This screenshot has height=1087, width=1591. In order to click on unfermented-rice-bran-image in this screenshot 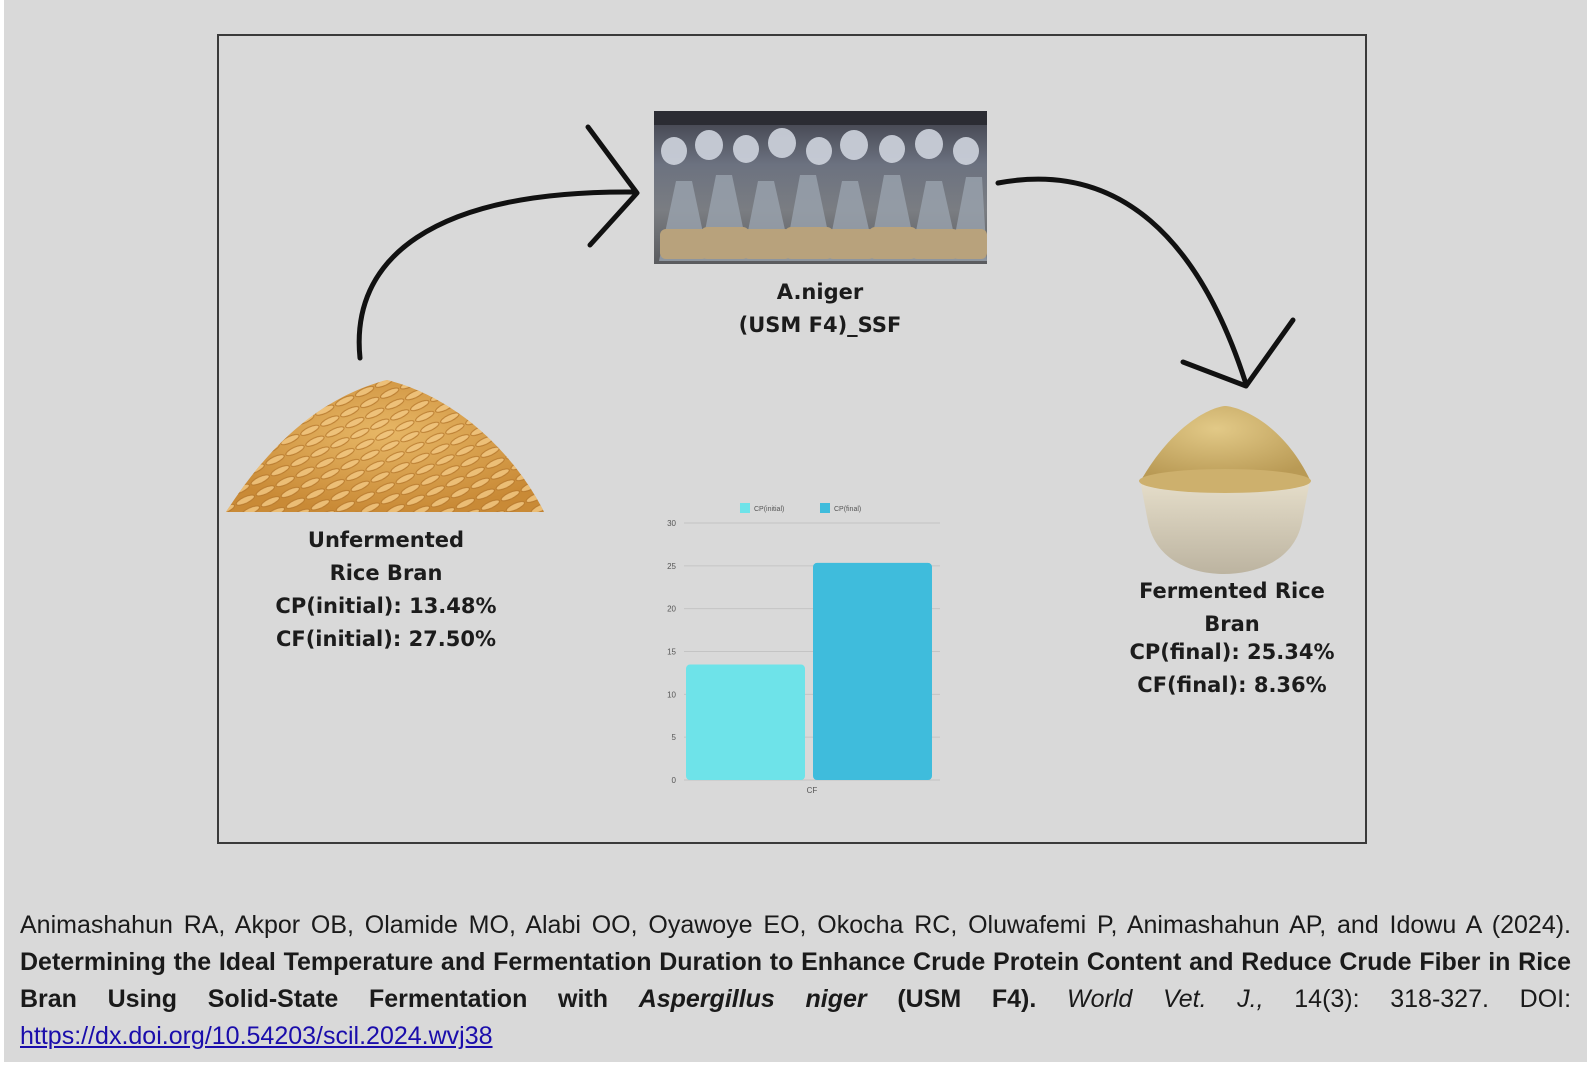, I will do `click(385, 446)`.